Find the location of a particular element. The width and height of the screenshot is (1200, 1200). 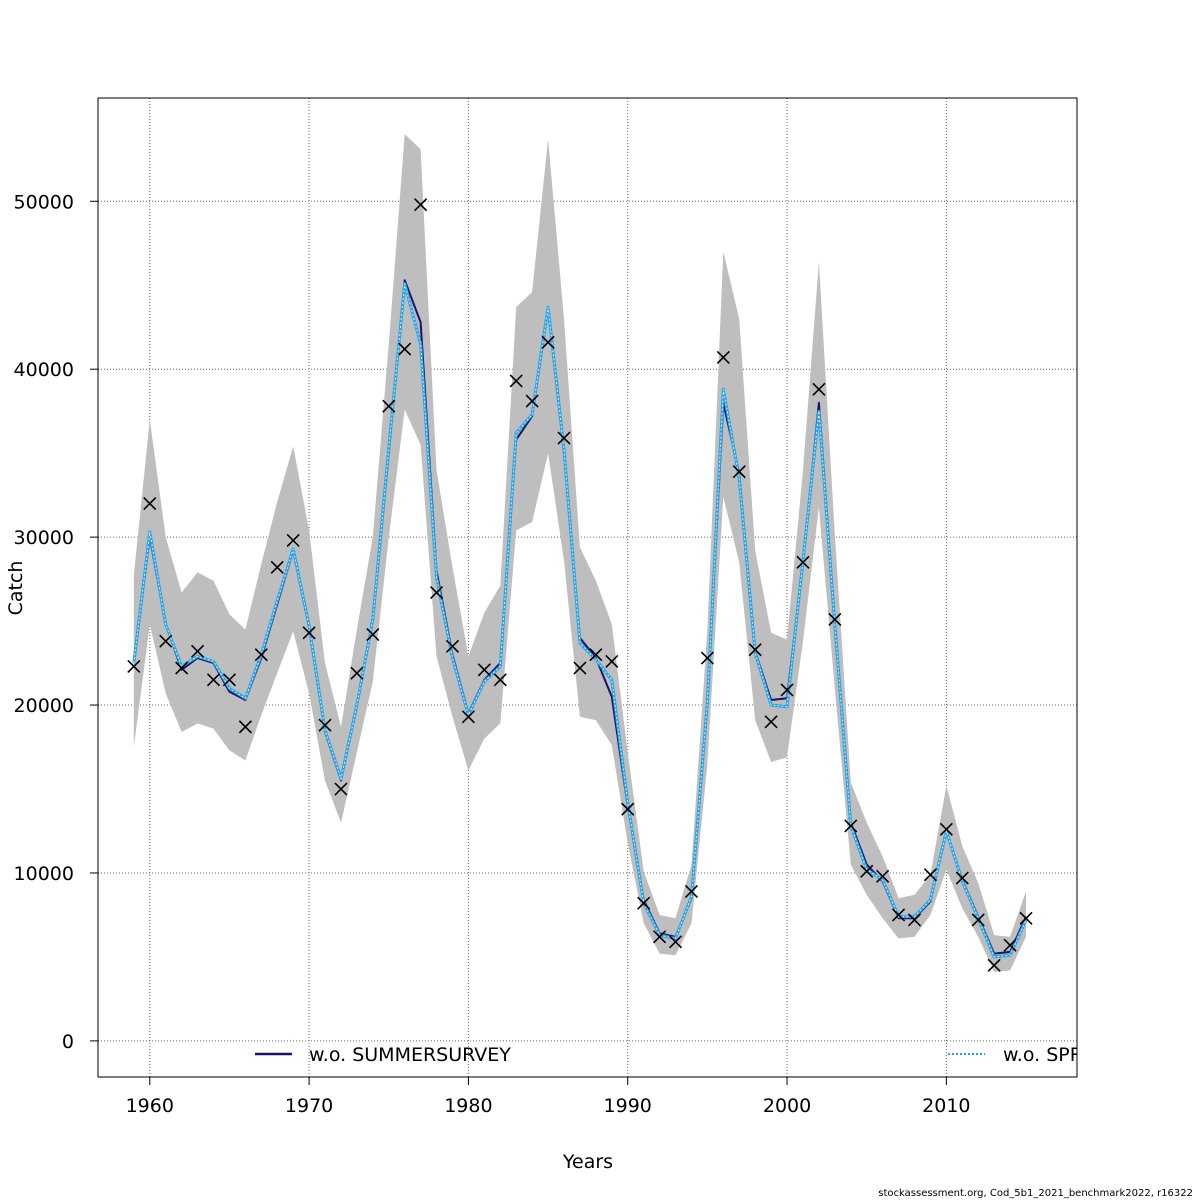

x-tick-label: 2000 is located at coordinates (787, 1106).